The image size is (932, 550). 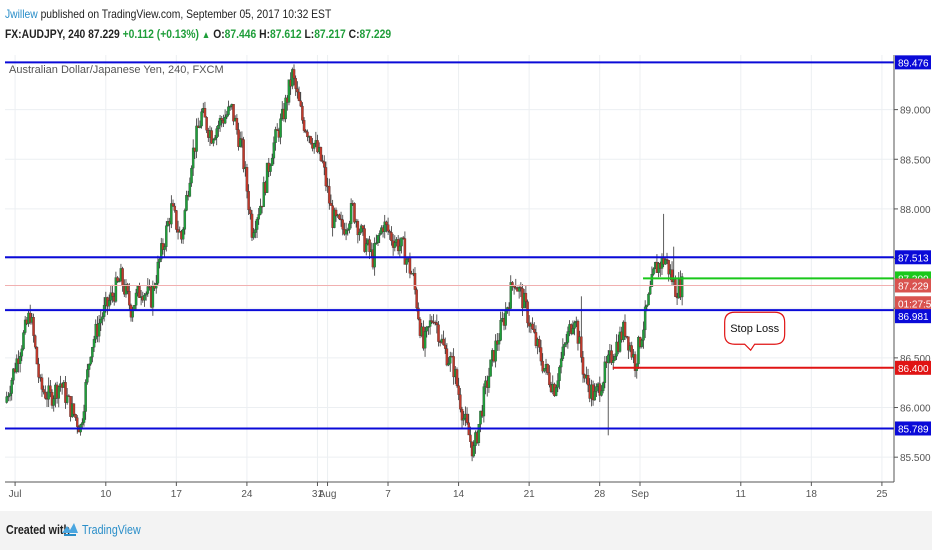 I want to click on x-tick-label: 24, so click(x=247, y=494).